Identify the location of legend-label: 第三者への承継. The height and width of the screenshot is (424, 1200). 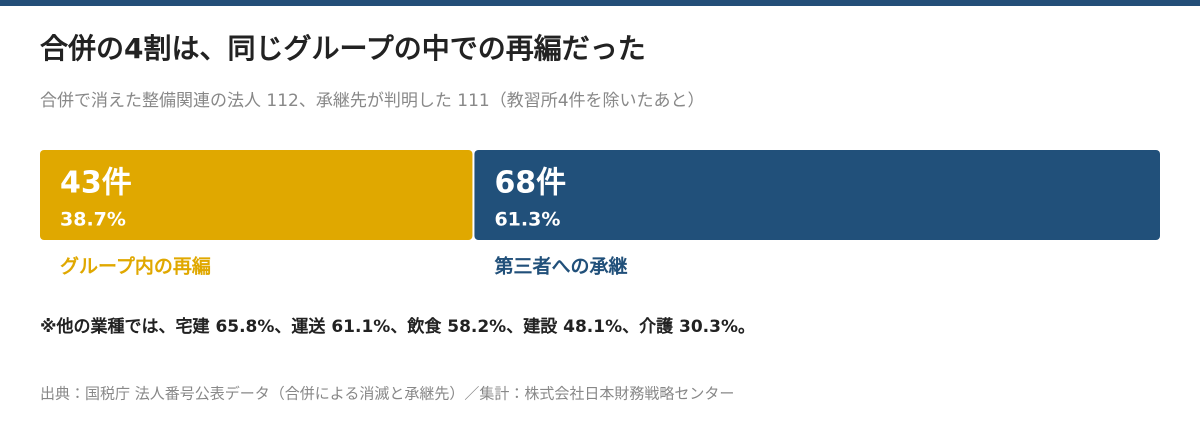
(560, 266).